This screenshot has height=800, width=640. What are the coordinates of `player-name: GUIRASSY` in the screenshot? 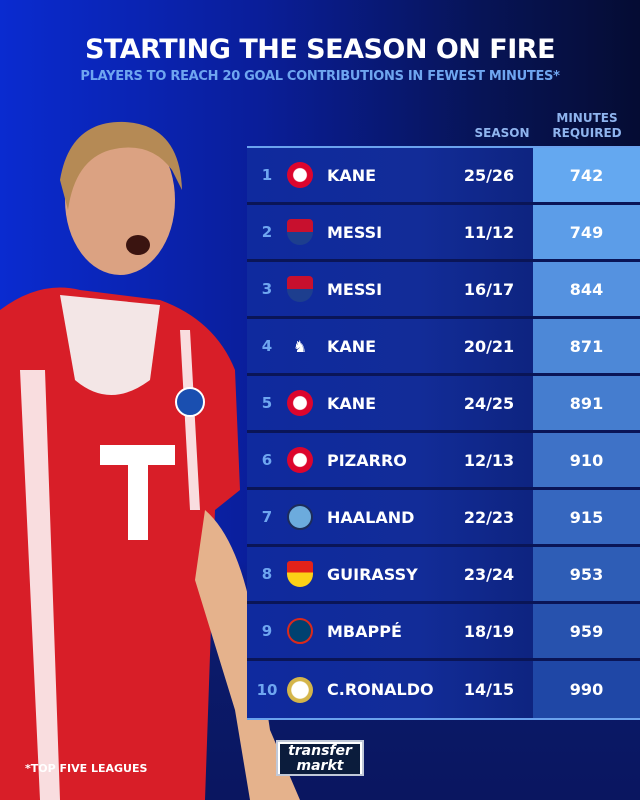 It's located at (372, 574).